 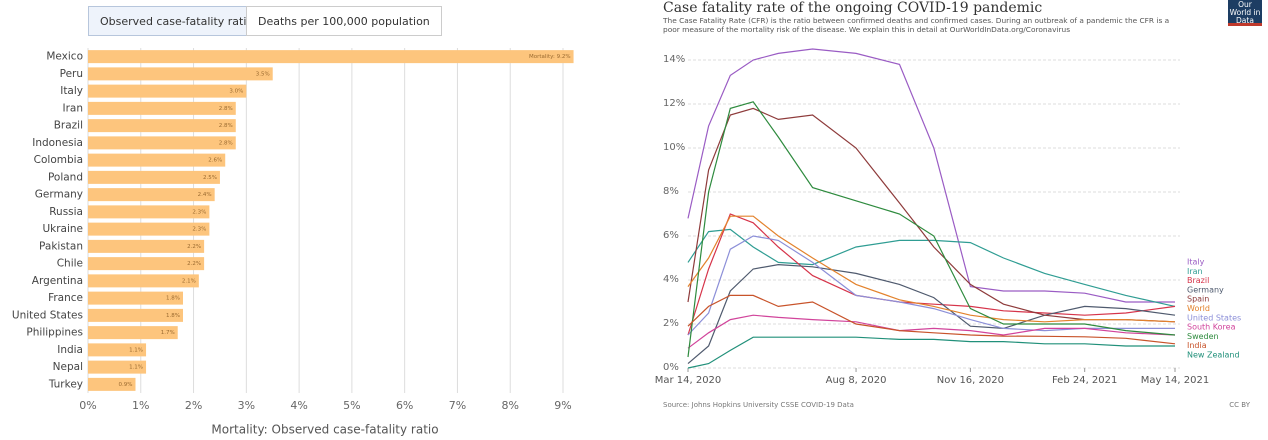 What do you see at coordinates (65, 177) in the screenshot?
I see `y-tick-label: Poland` at bounding box center [65, 177].